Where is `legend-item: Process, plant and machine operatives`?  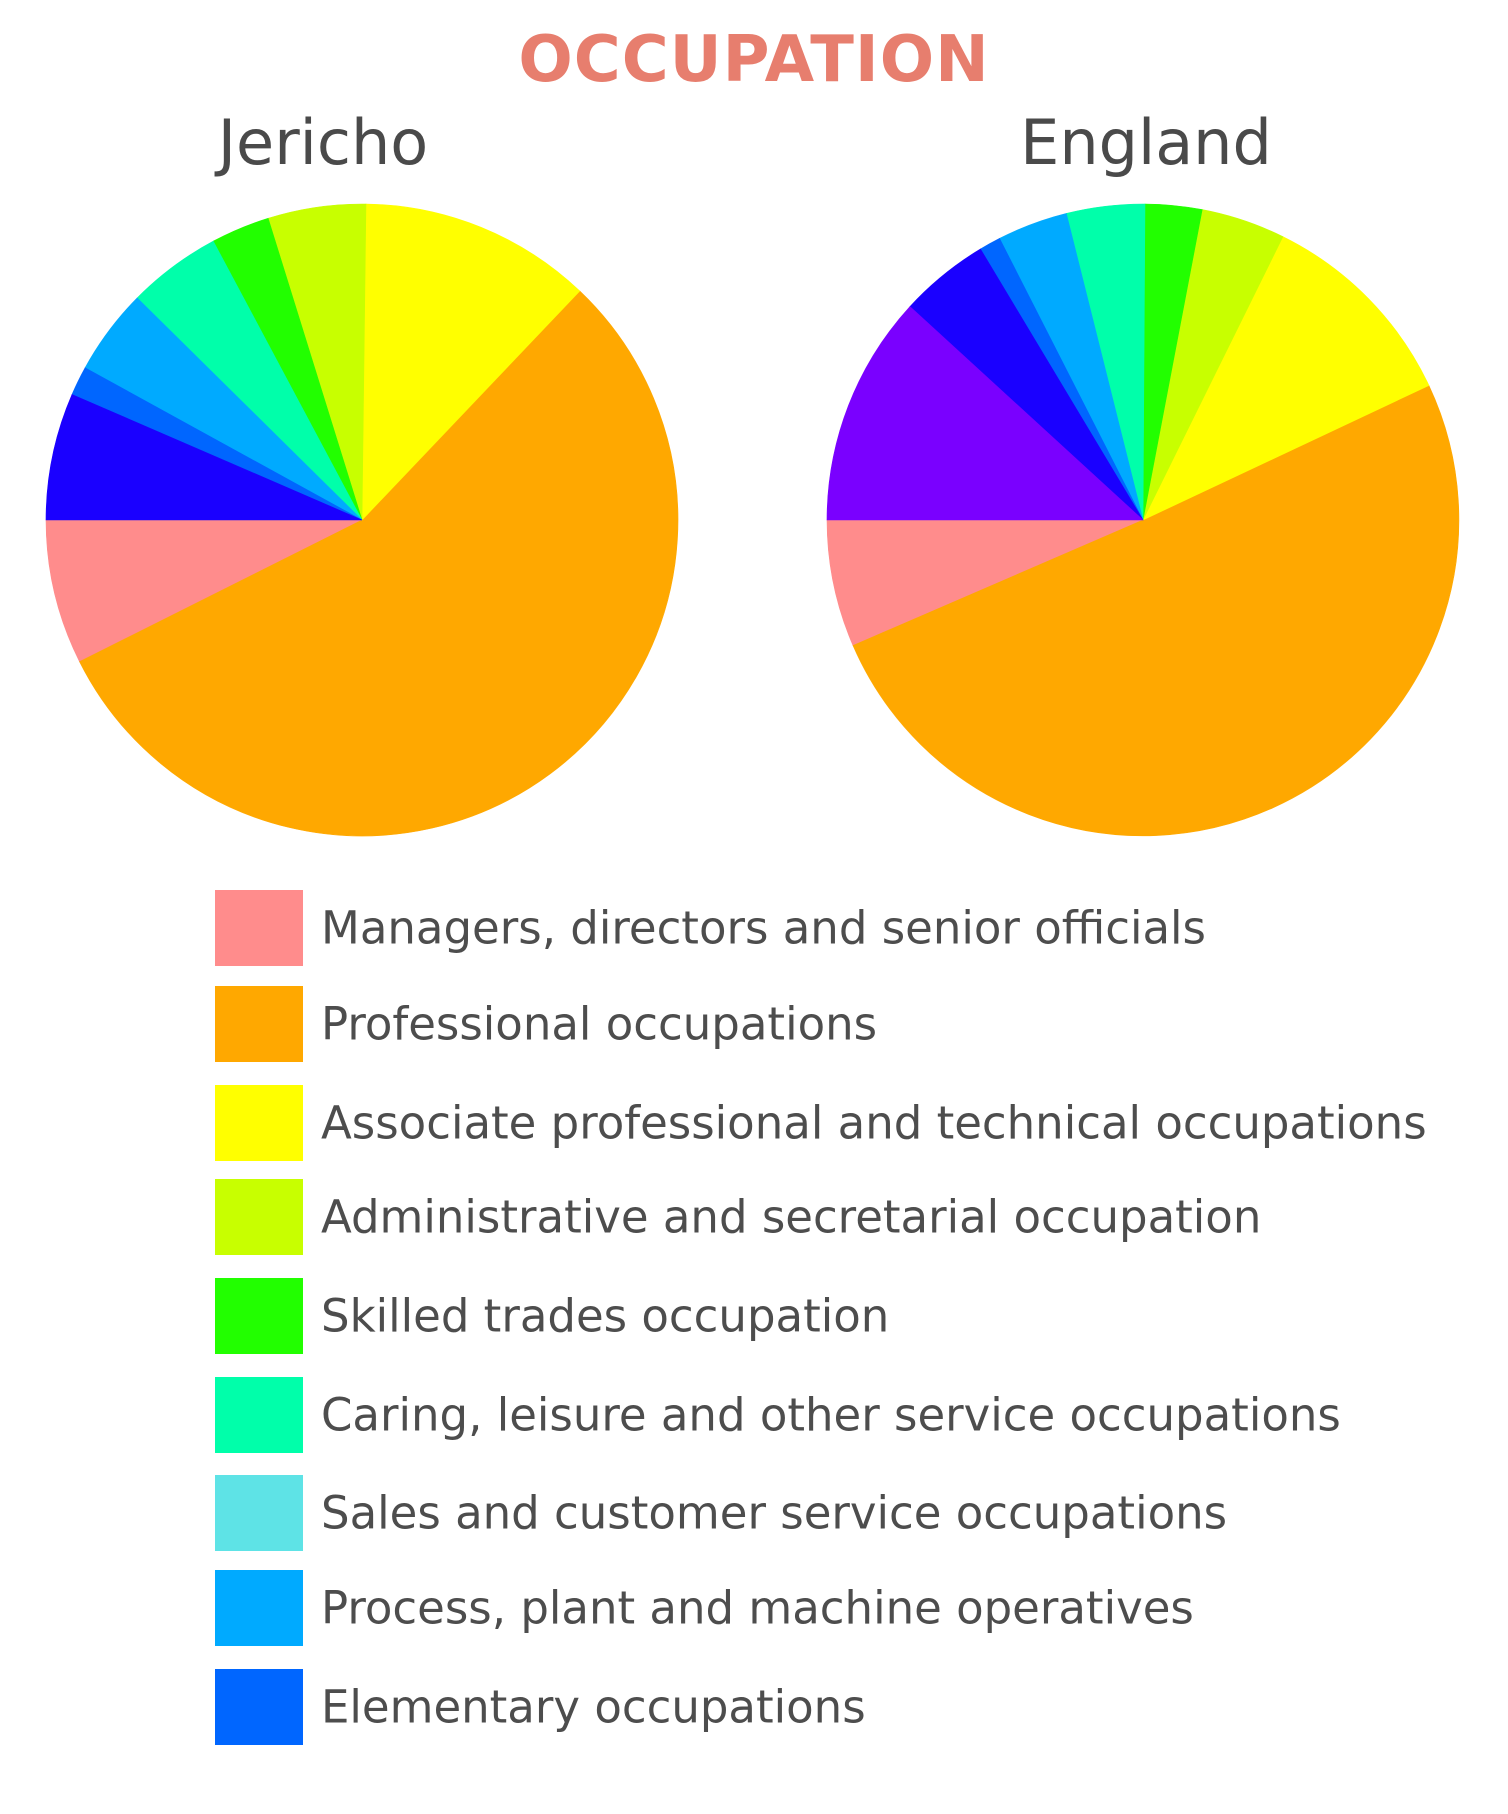 legend-item: Process, plant and machine operatives is located at coordinates (855, 1608).